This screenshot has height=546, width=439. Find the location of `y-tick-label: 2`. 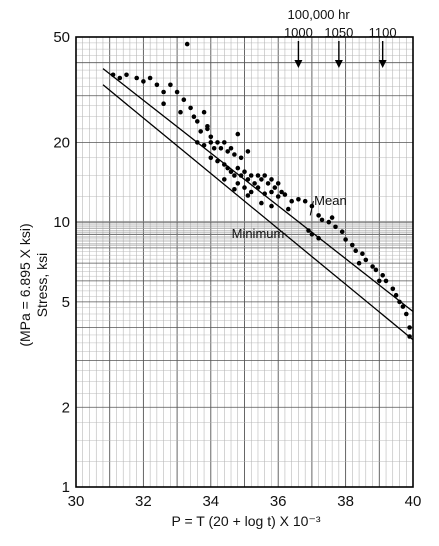

y-tick-label: 2 is located at coordinates (66, 407).